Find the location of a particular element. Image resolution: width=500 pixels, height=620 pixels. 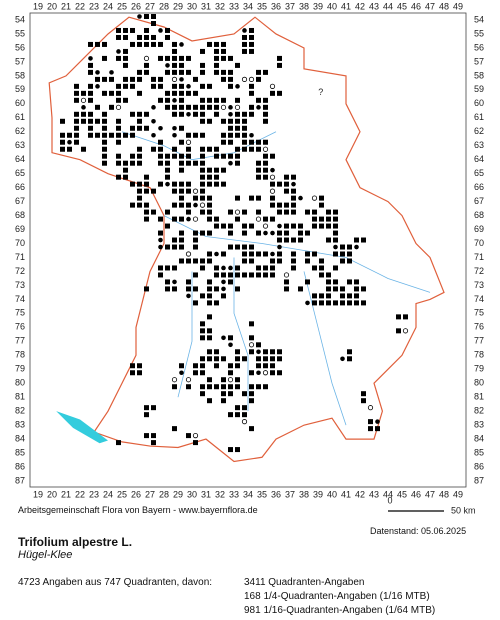

row-label: 81 is located at coordinates (20, 397).